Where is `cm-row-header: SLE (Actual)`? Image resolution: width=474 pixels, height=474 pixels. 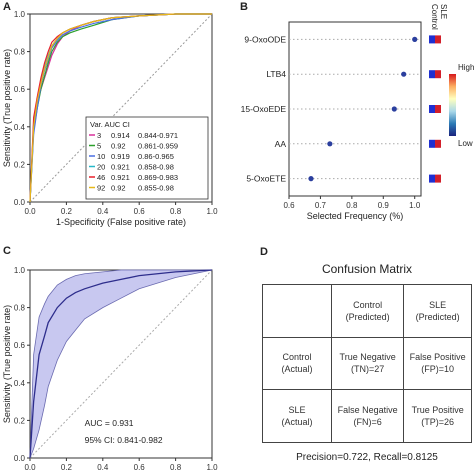 cm-row-header: SLE (Actual) is located at coordinates (297, 416).